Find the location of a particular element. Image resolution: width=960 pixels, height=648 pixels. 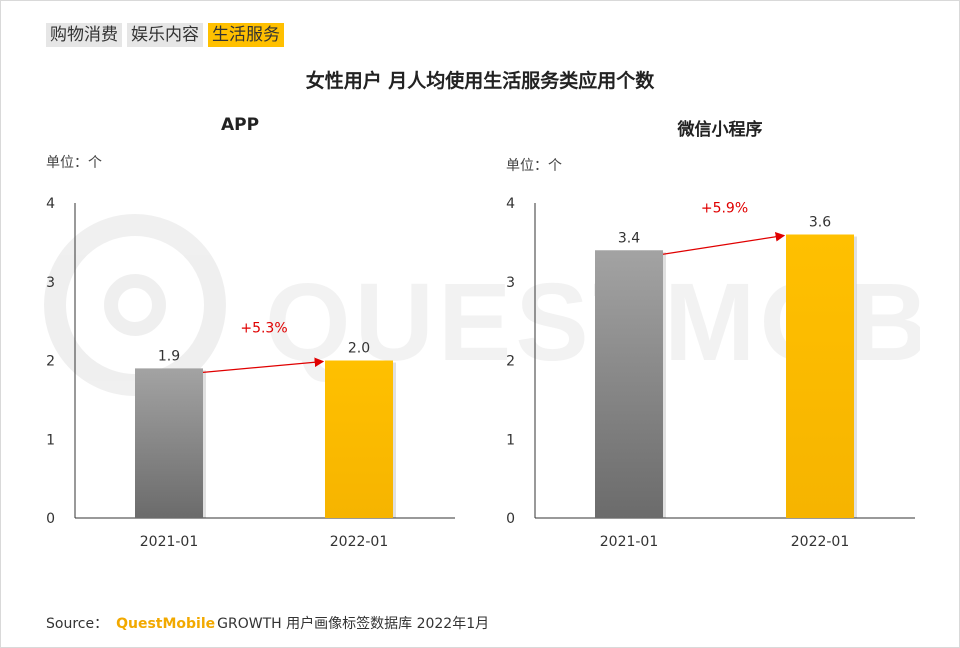

chart-title-app: APP is located at coordinates (240, 125).